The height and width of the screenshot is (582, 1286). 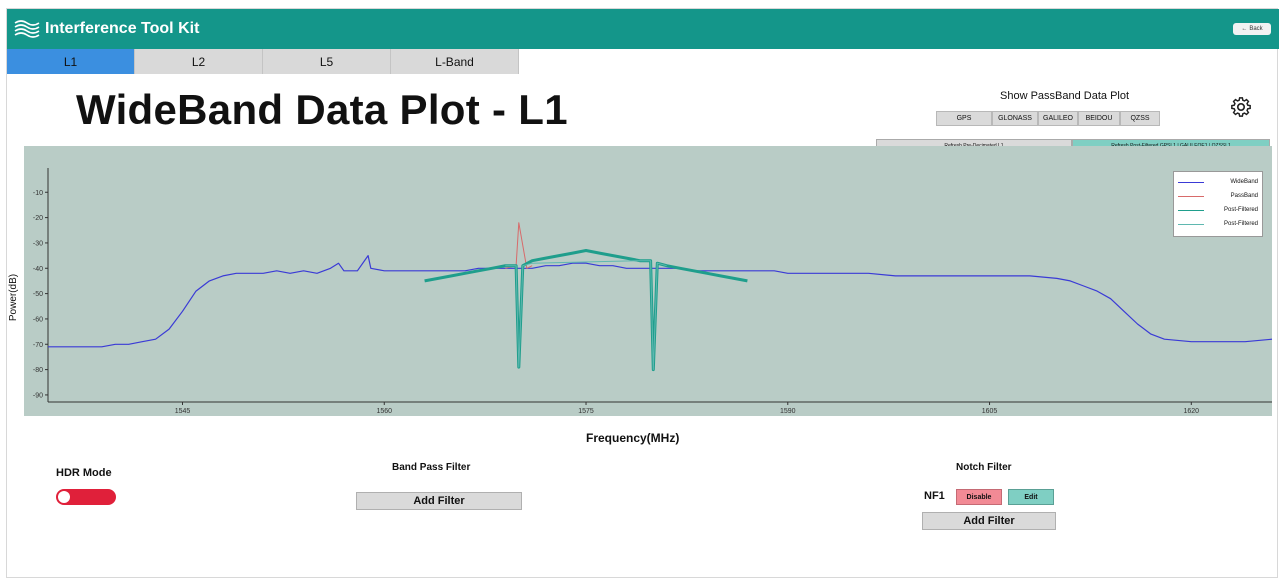 What do you see at coordinates (788, 411) in the screenshot?
I see `x-tick-label: 1590` at bounding box center [788, 411].